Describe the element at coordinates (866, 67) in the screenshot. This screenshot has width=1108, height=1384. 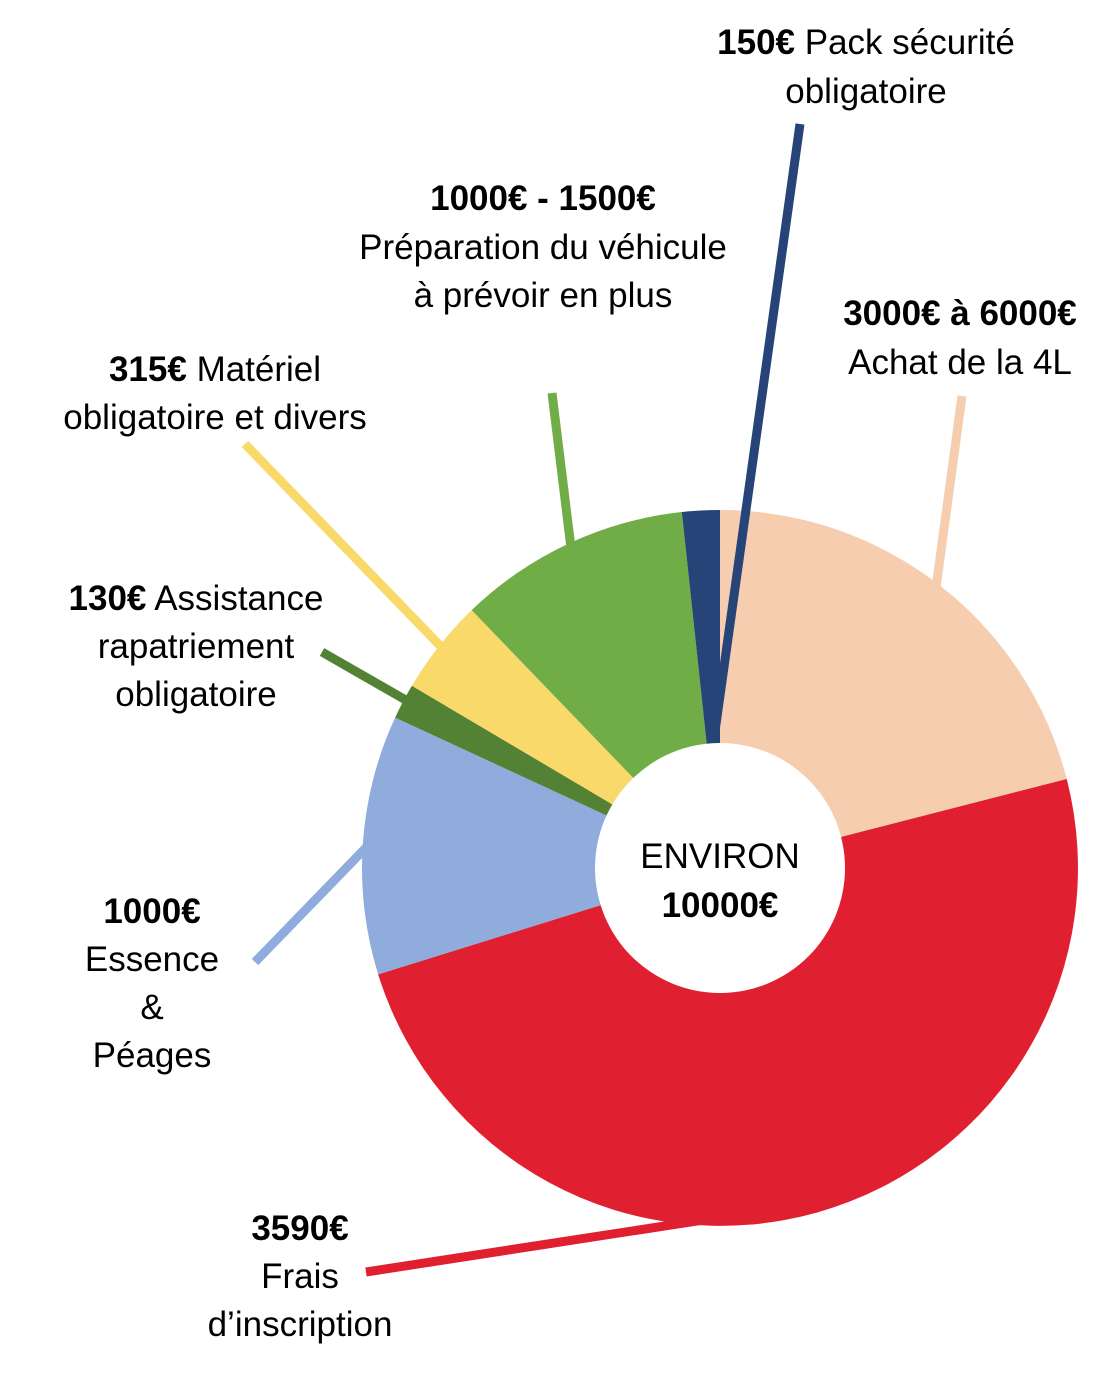
I see `label-pack: 150€ Pack sécurité obligatoire` at that location.